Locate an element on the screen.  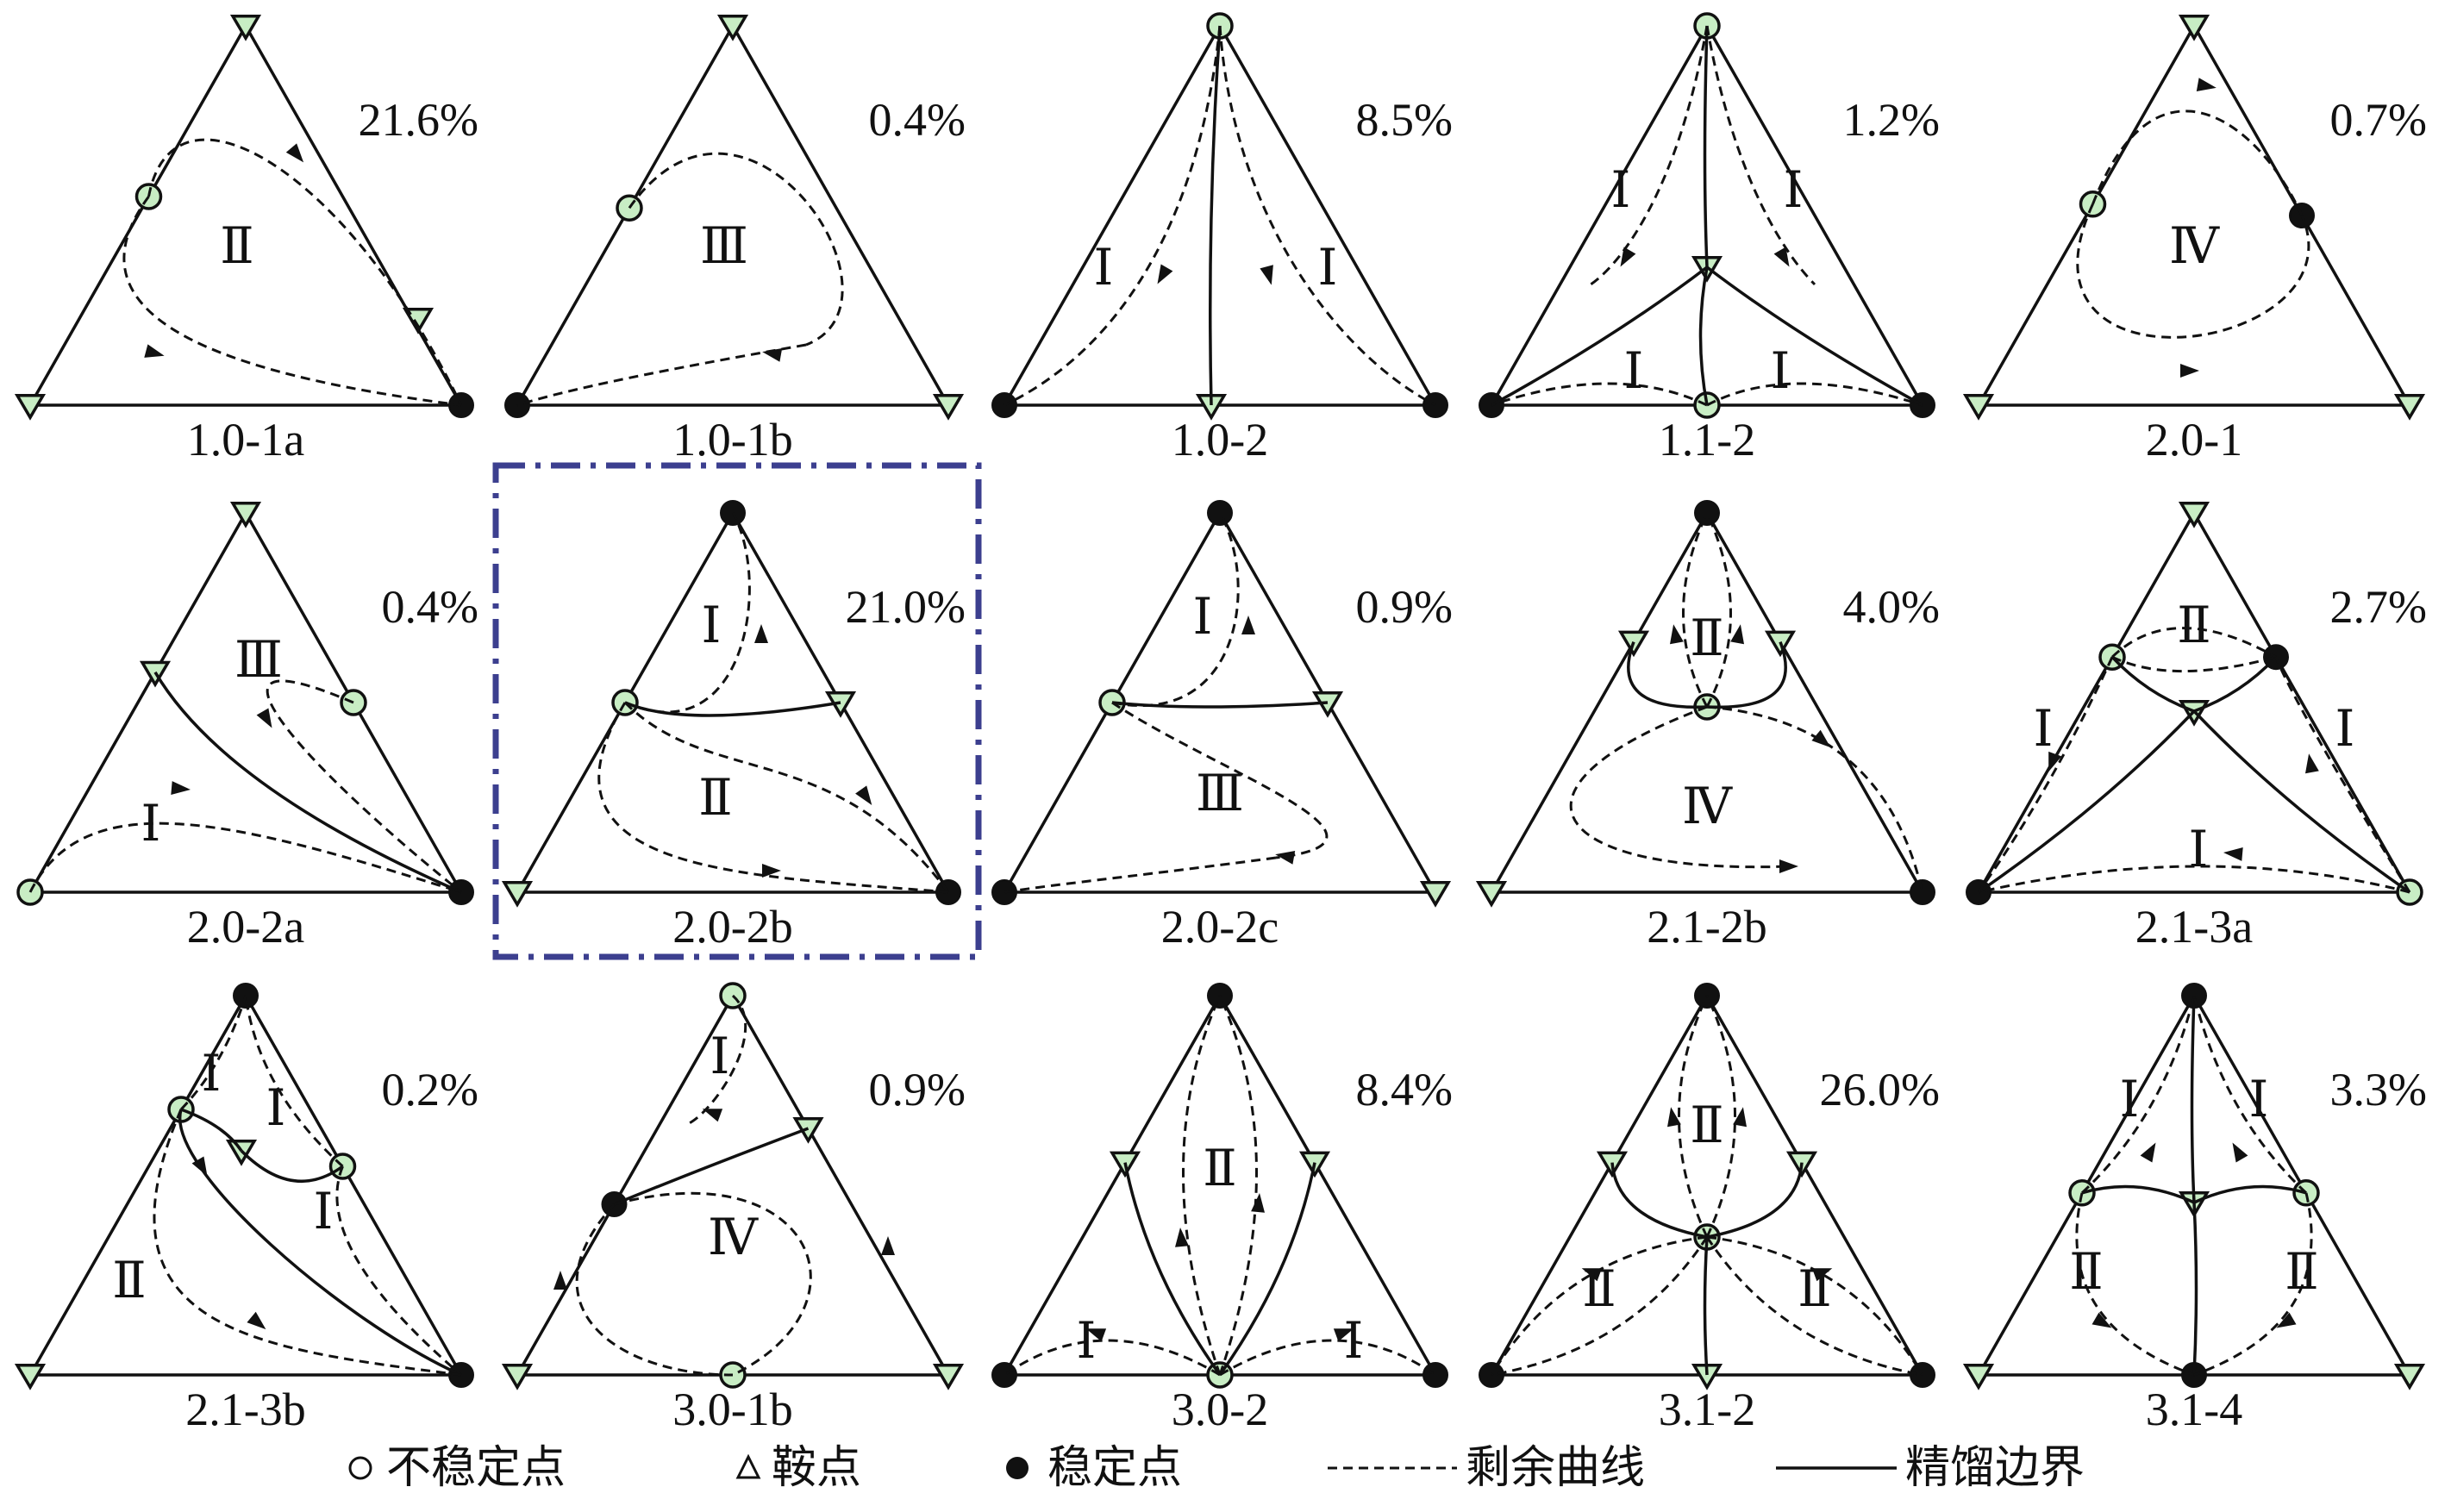
panel-code: 2.0-2a is located at coordinates (245, 927).